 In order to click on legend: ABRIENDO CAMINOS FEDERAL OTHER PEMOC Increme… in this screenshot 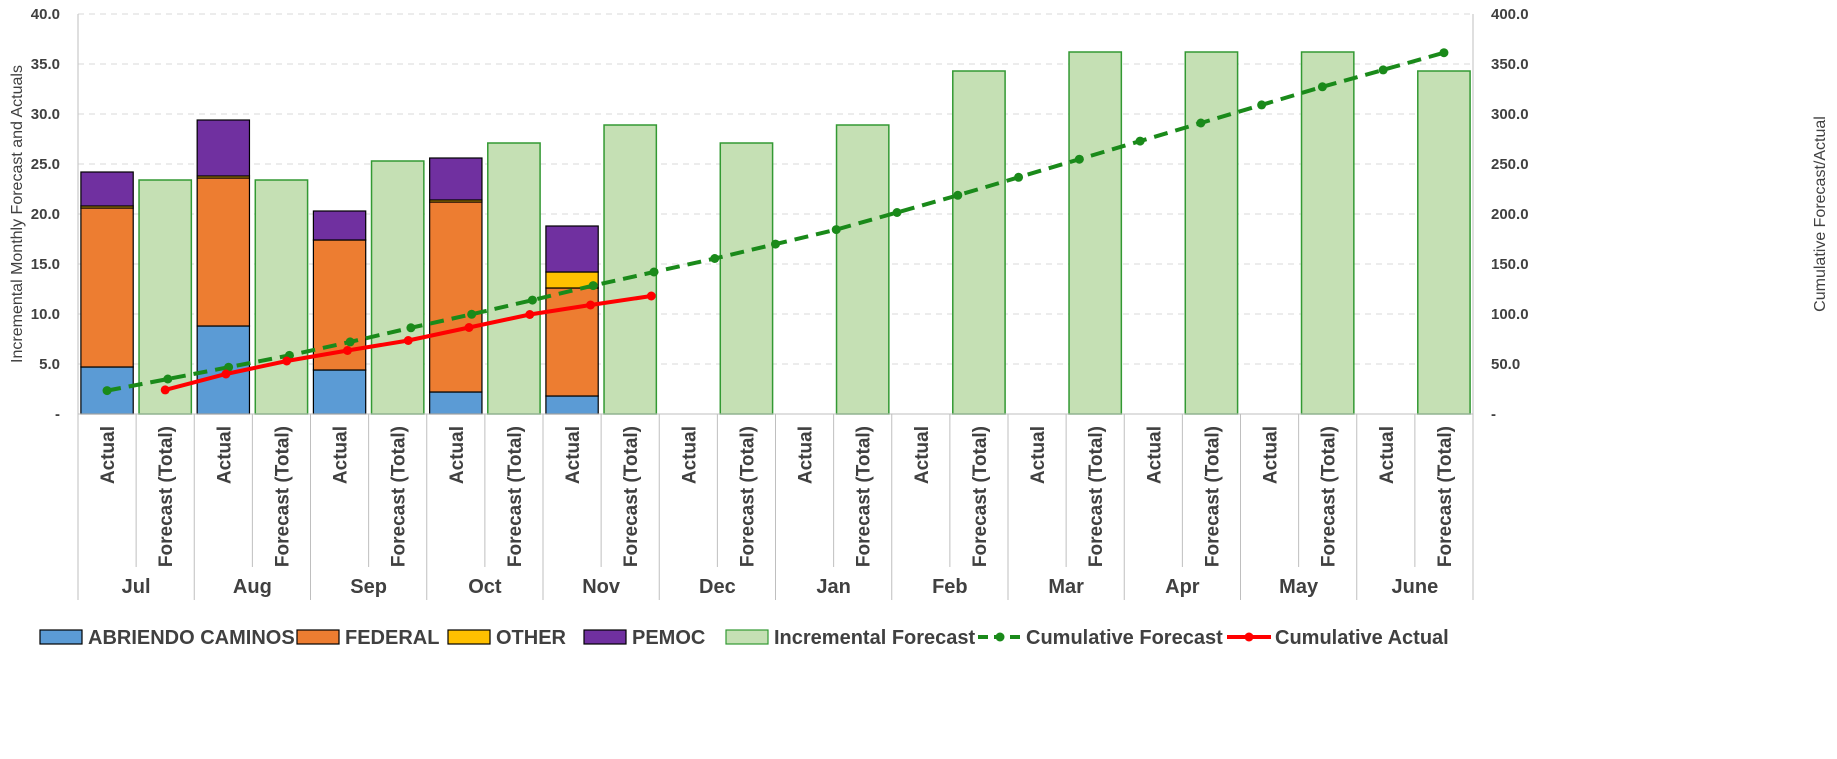, I will do `click(744, 638)`.